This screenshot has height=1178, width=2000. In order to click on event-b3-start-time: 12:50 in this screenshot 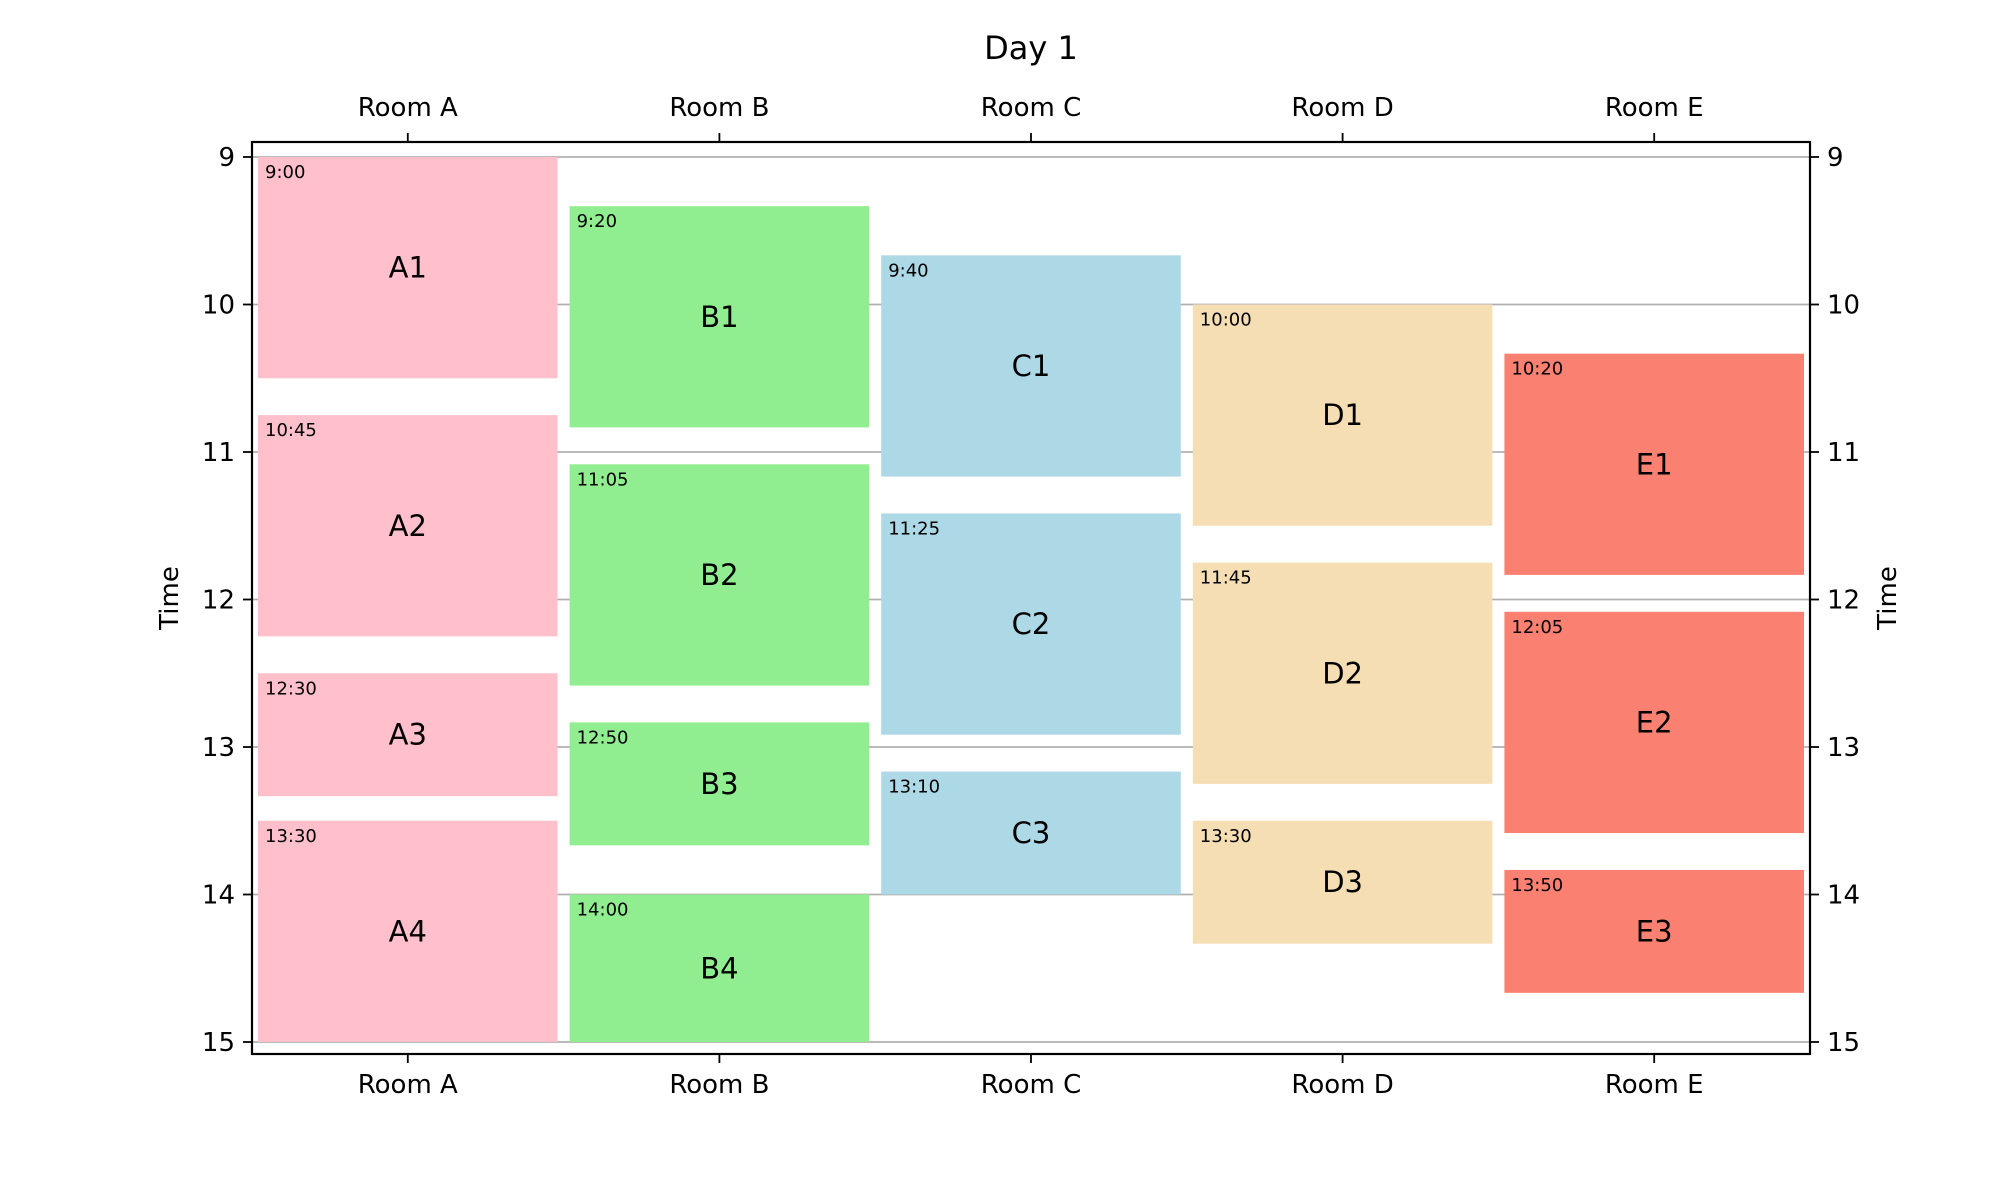, I will do `click(603, 737)`.